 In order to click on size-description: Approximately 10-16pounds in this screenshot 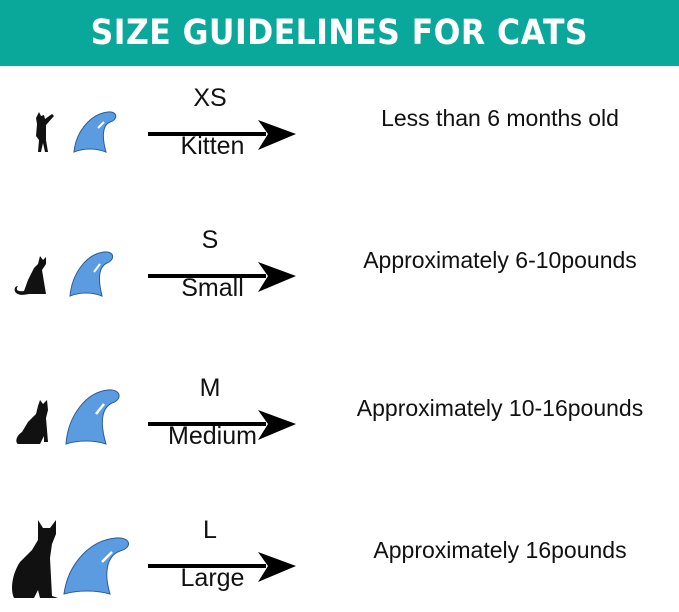, I will do `click(500, 408)`.